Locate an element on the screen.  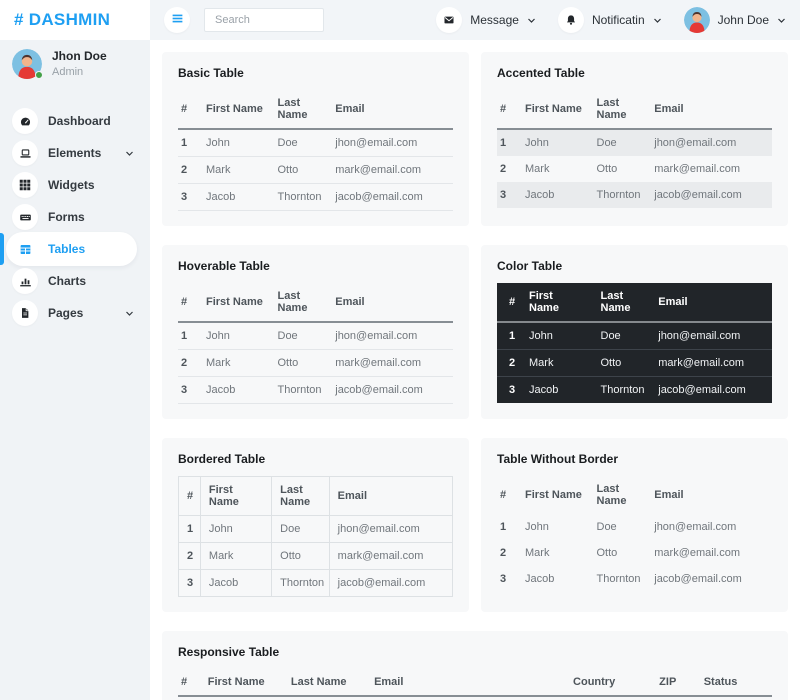
messages-menu: Message is located at coordinates (486, 20).